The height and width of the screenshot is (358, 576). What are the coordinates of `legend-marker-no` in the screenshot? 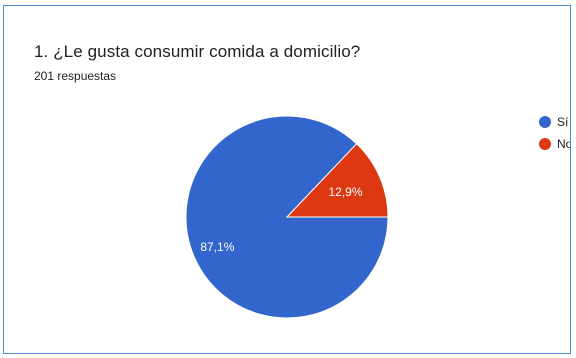 It's located at (545, 144).